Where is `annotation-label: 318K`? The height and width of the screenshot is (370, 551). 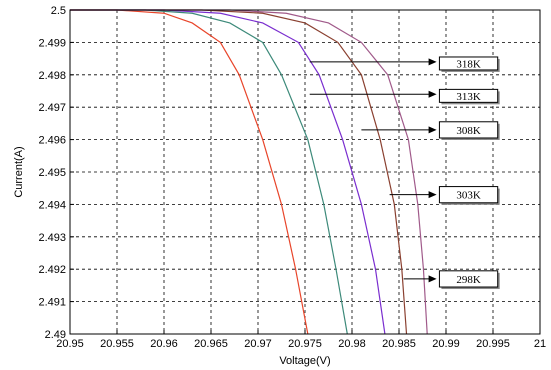 annotation-label: 318K is located at coordinates (468, 64).